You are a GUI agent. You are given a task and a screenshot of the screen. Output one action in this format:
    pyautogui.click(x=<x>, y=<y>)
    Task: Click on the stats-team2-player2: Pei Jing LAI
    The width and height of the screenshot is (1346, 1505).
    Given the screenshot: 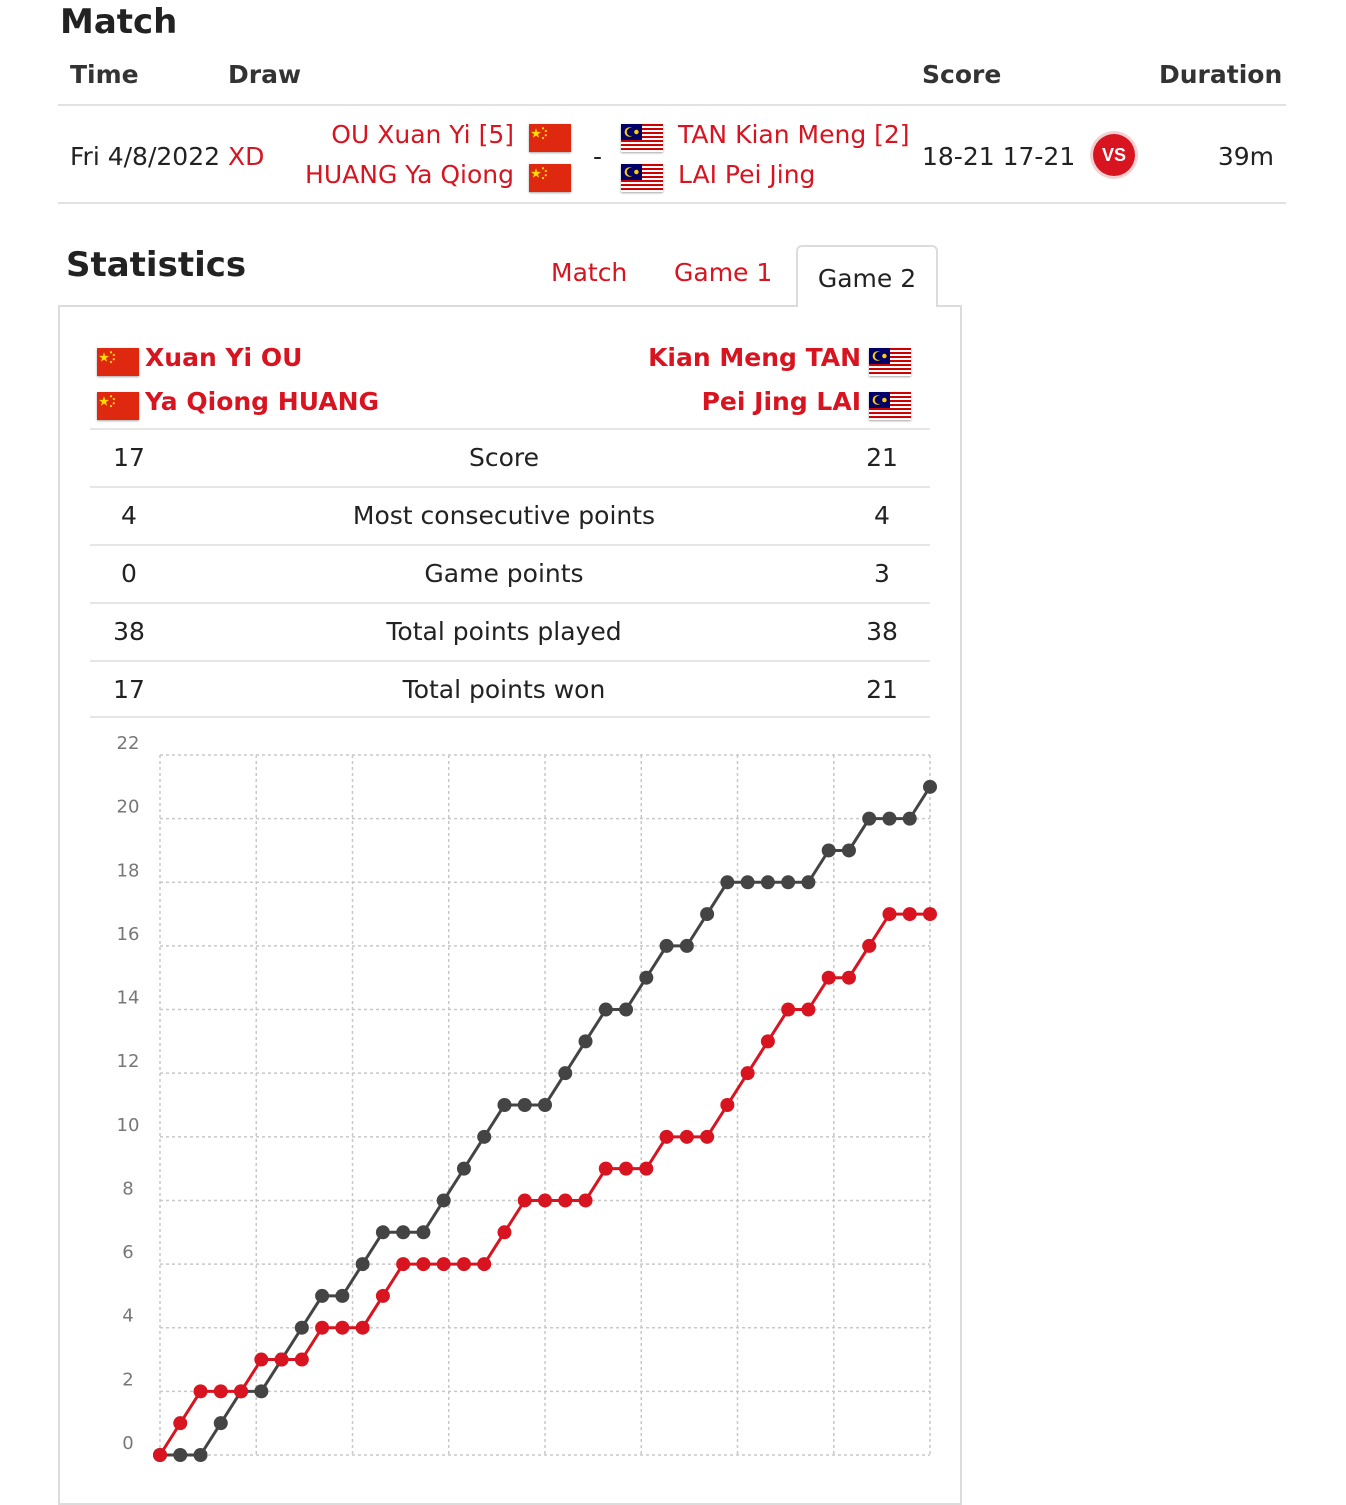 What is the action you would take?
    pyautogui.click(x=781, y=401)
    